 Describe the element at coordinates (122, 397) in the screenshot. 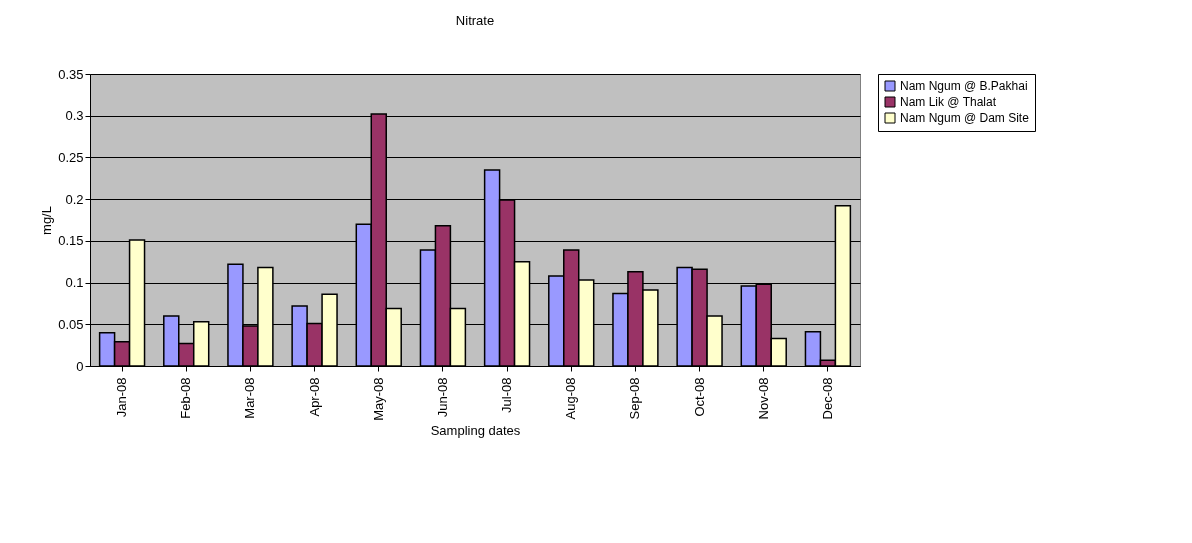

I see `x-tick-label: Jan-08` at that location.